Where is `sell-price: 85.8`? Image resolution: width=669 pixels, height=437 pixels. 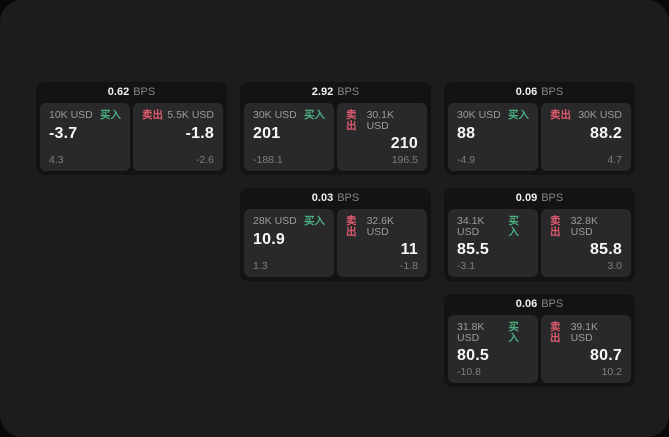 sell-price: 85.8 is located at coordinates (606, 249).